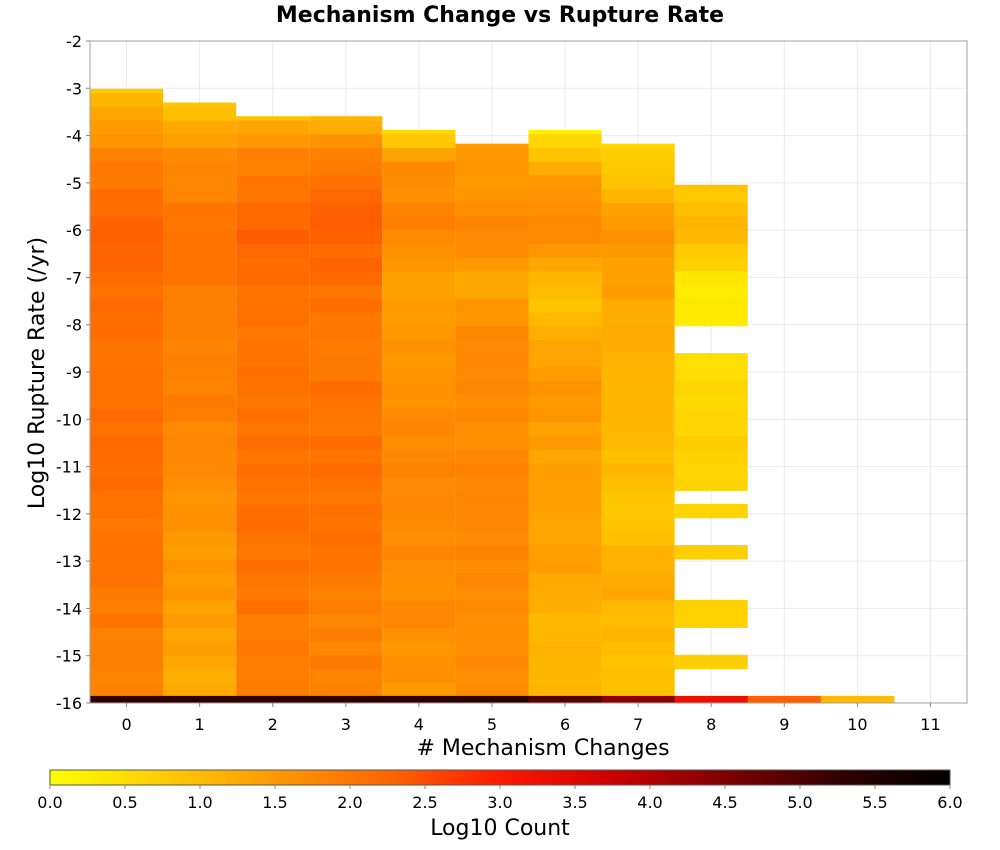 The image size is (1000, 850). What do you see at coordinates (799, 802) in the screenshot?
I see `colorbar-tick-label: 5.0` at bounding box center [799, 802].